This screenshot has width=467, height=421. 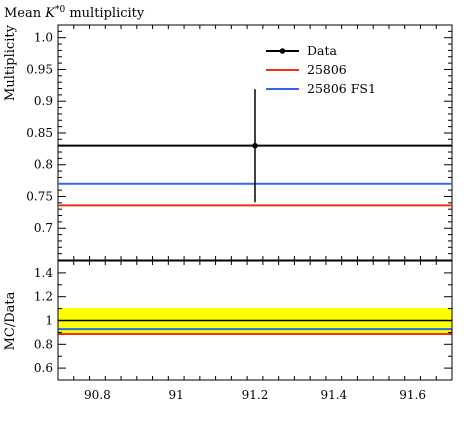 I want to click on ratio-y-tick-label: 1.4, so click(x=43, y=273).